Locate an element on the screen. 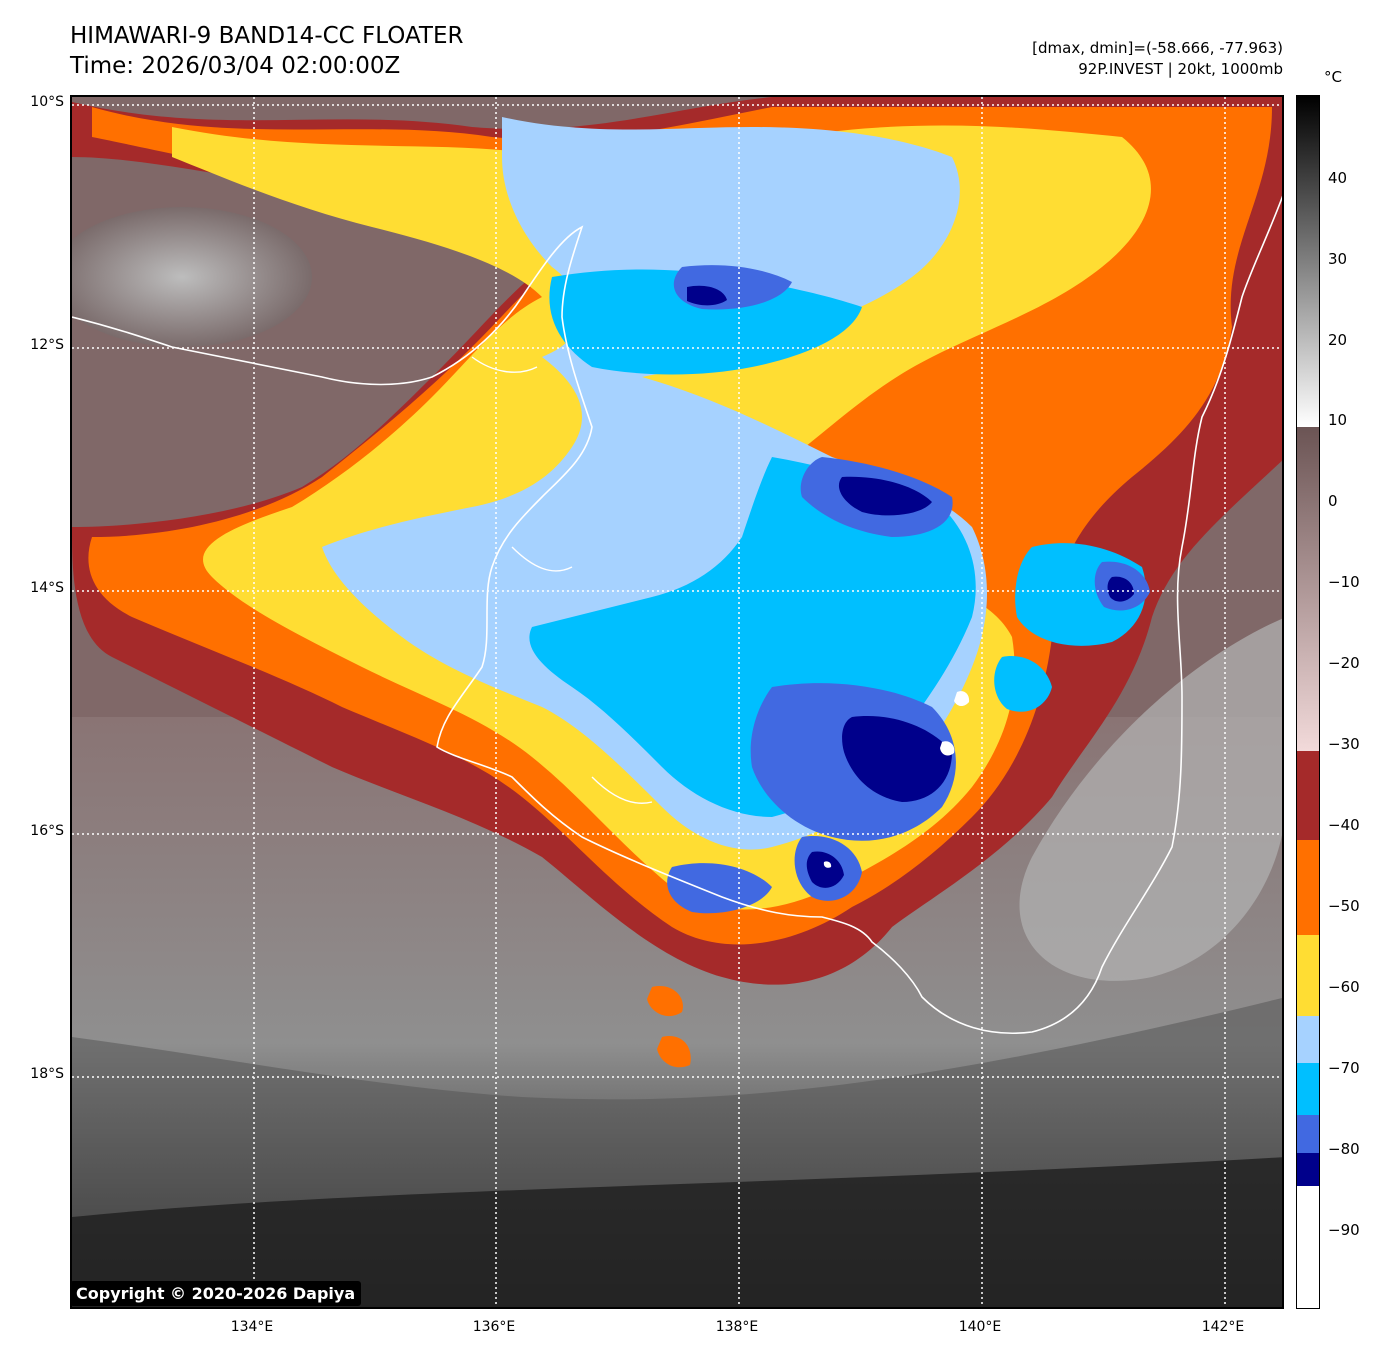 The height and width of the screenshot is (1359, 1388). lat-tick-16s: 16°S is located at coordinates (47, 831).